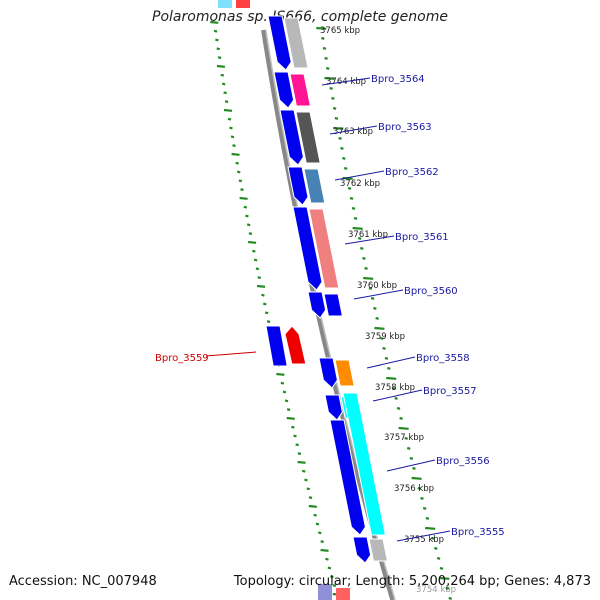 The height and width of the screenshot is (600, 600). Describe the element at coordinates (385, 337) in the screenshot. I see `ruler-label: 3759 kbp` at that location.